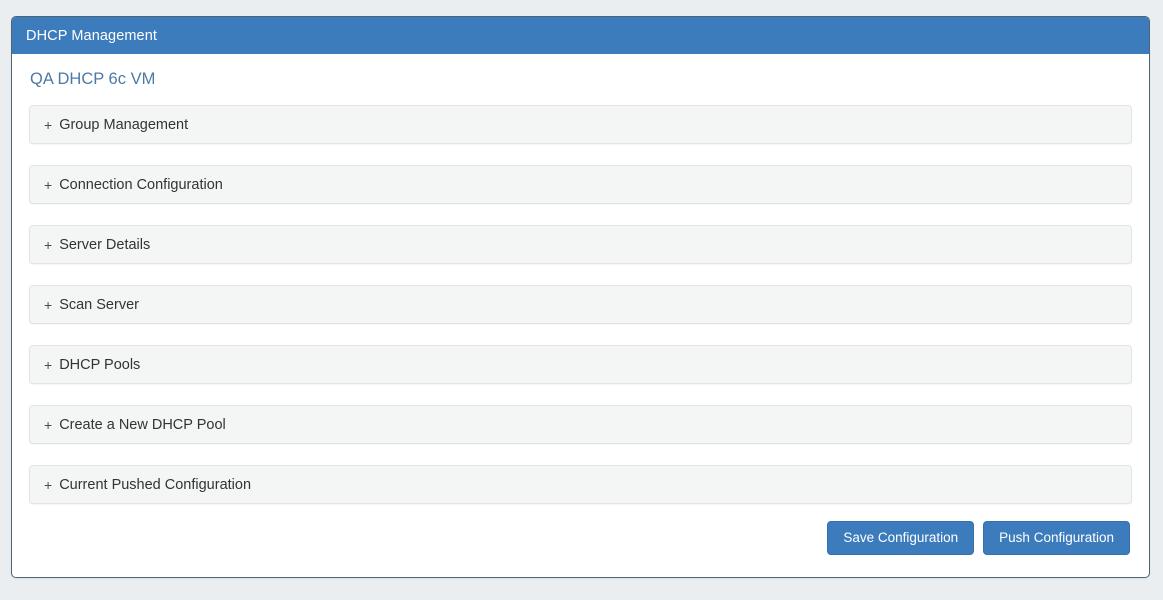 The width and height of the screenshot is (1163, 600). What do you see at coordinates (99, 304) in the screenshot?
I see `accordion-item-label: Scan Server` at bounding box center [99, 304].